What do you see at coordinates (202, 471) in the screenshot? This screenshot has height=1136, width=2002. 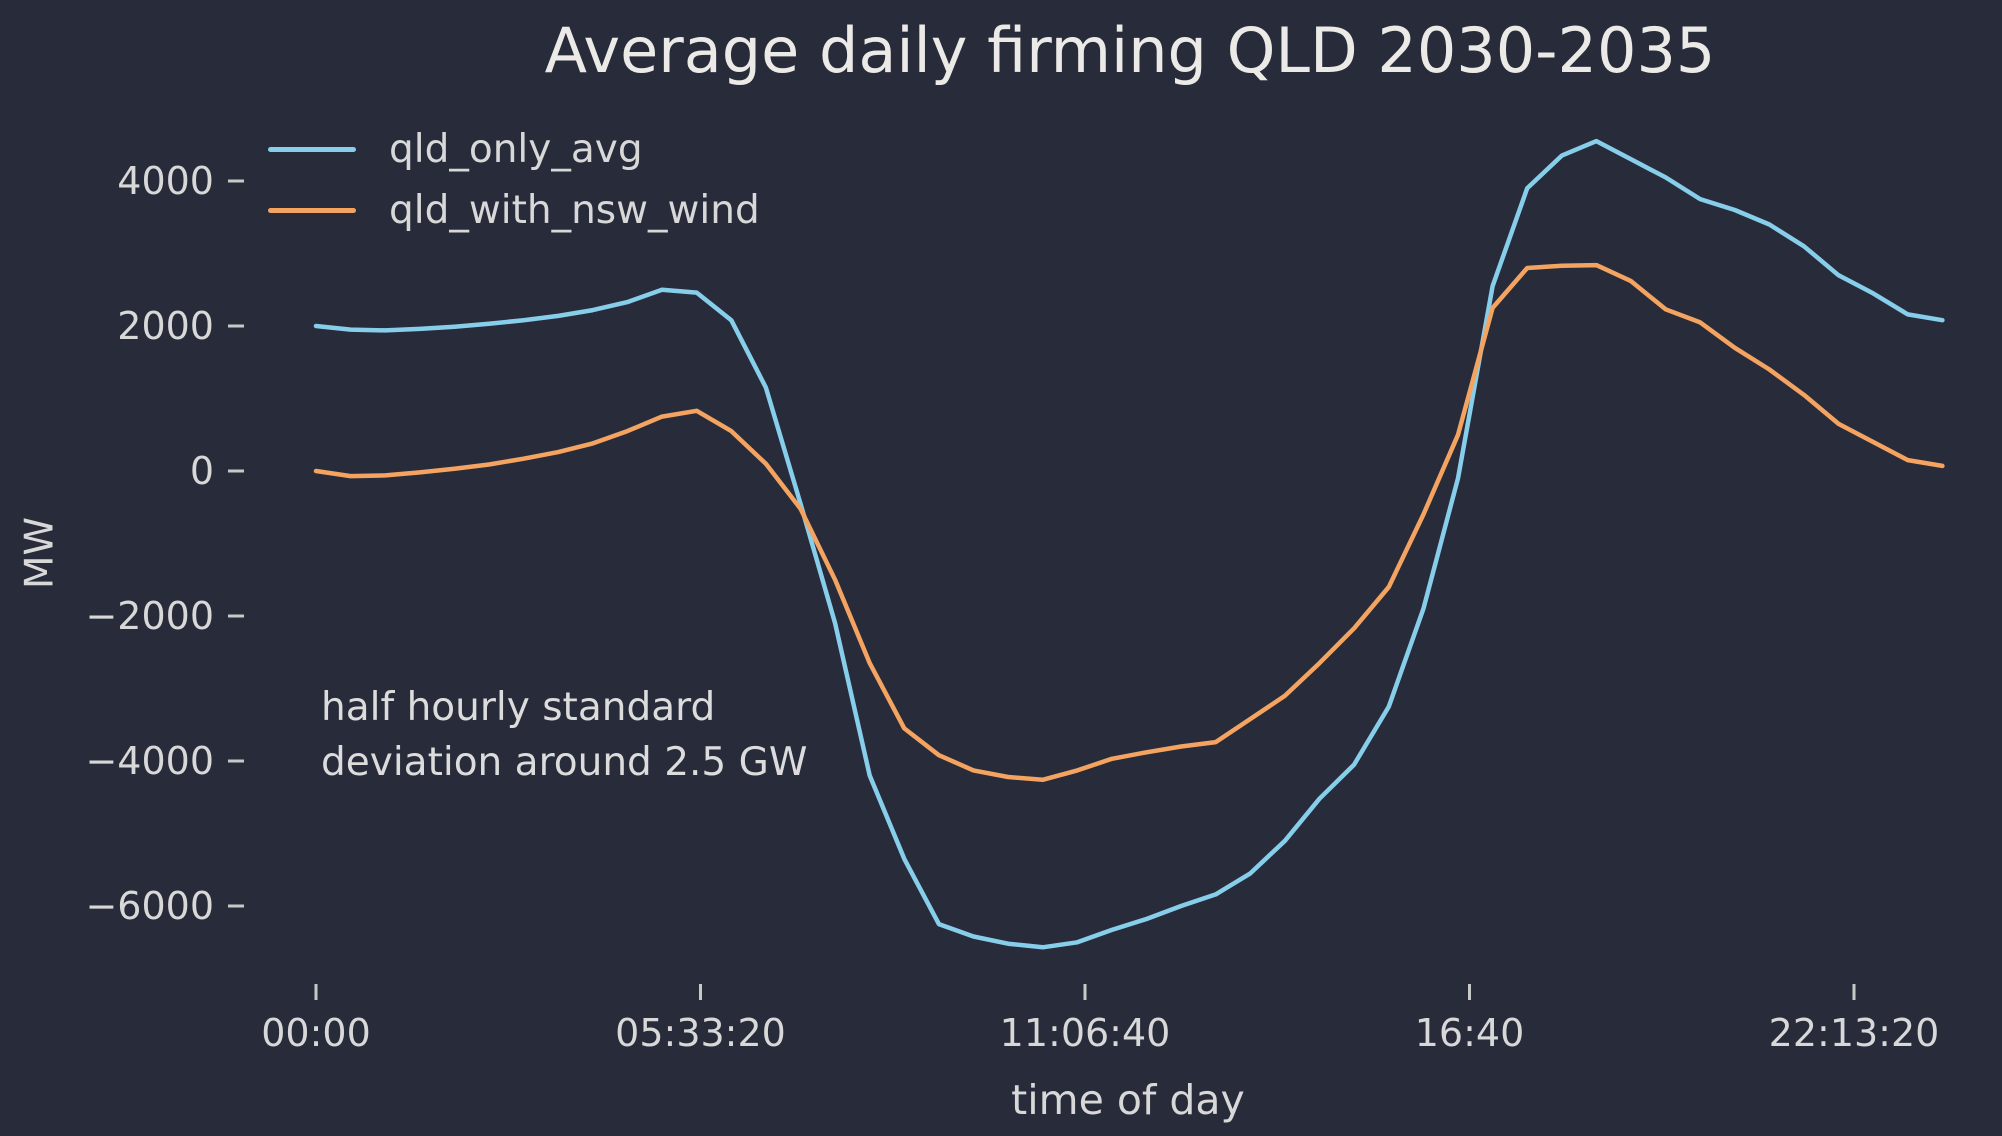 I see `y-tick-label-0: 0` at bounding box center [202, 471].